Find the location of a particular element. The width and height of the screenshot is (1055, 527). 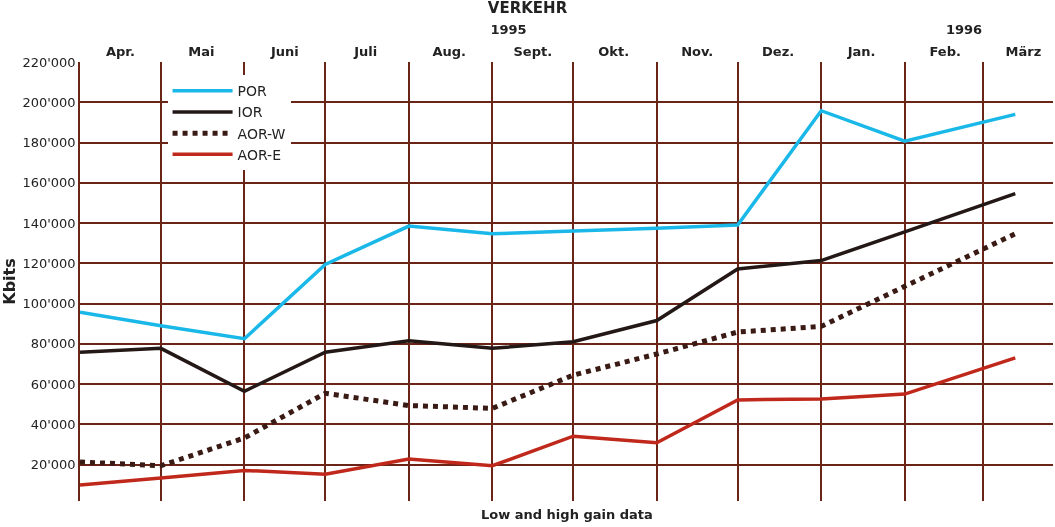

legend-label: AOR-W is located at coordinates (261, 133).